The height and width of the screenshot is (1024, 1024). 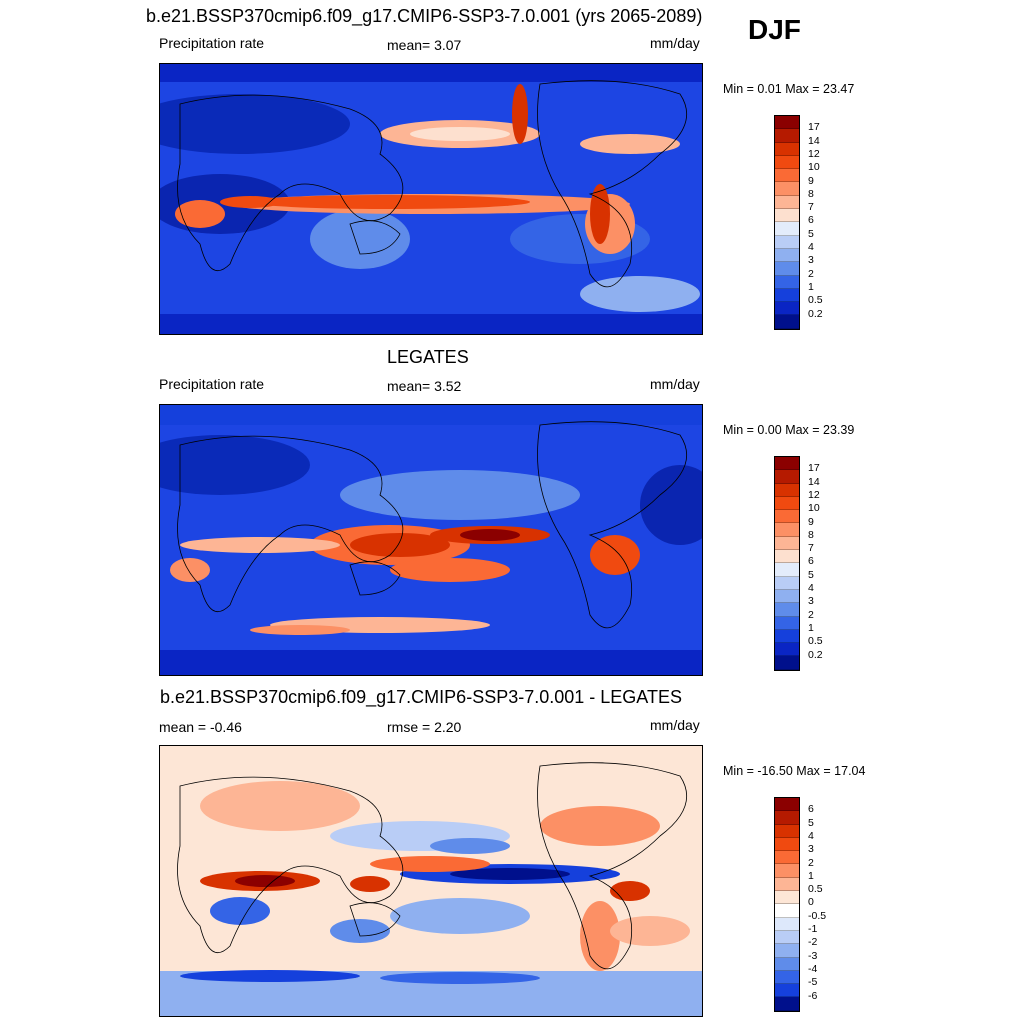 What do you see at coordinates (675, 43) in the screenshot?
I see `panel1-units: mm/day` at bounding box center [675, 43].